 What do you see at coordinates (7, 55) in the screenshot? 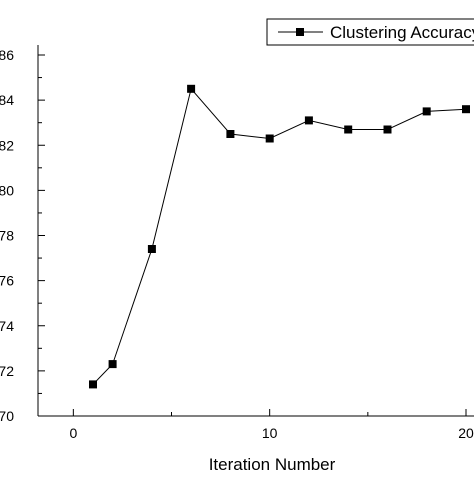
I see `y-tick-label: 86` at bounding box center [7, 55].